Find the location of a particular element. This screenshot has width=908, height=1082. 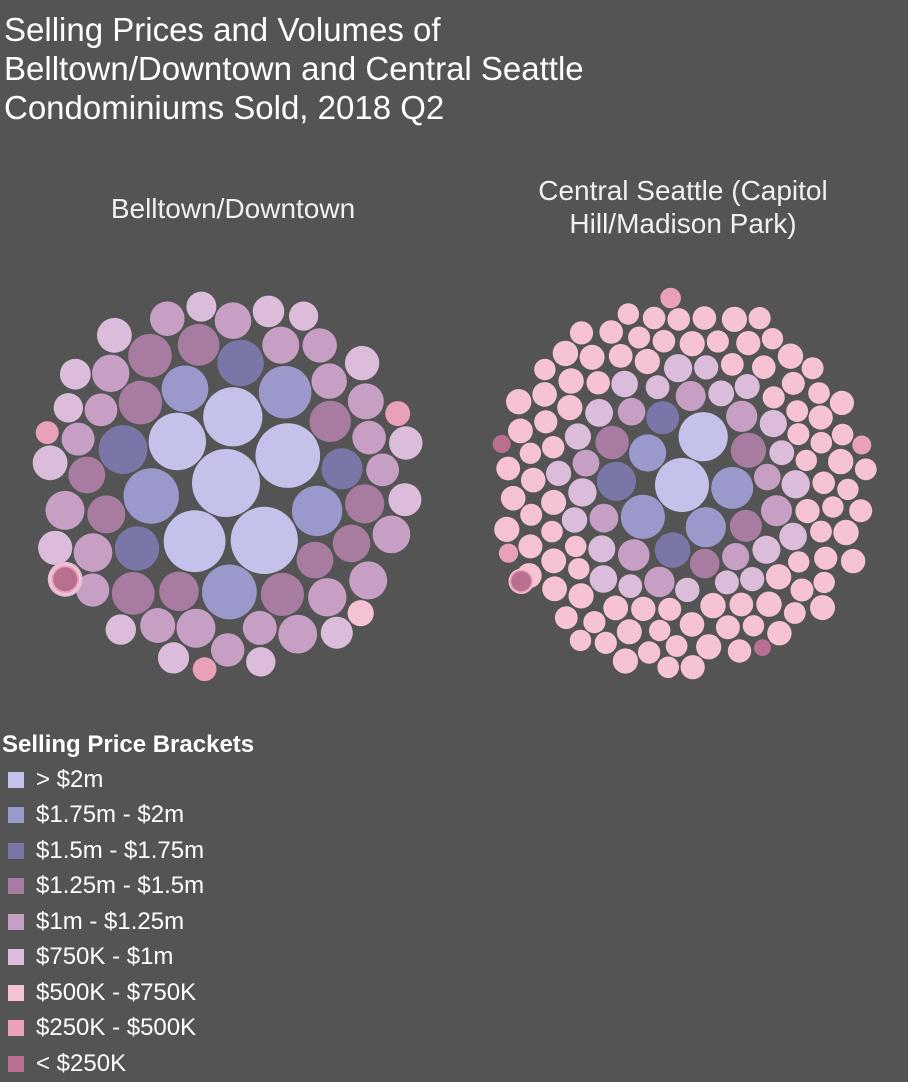

legend-item: $1.75m - $2m is located at coordinates (202, 816).